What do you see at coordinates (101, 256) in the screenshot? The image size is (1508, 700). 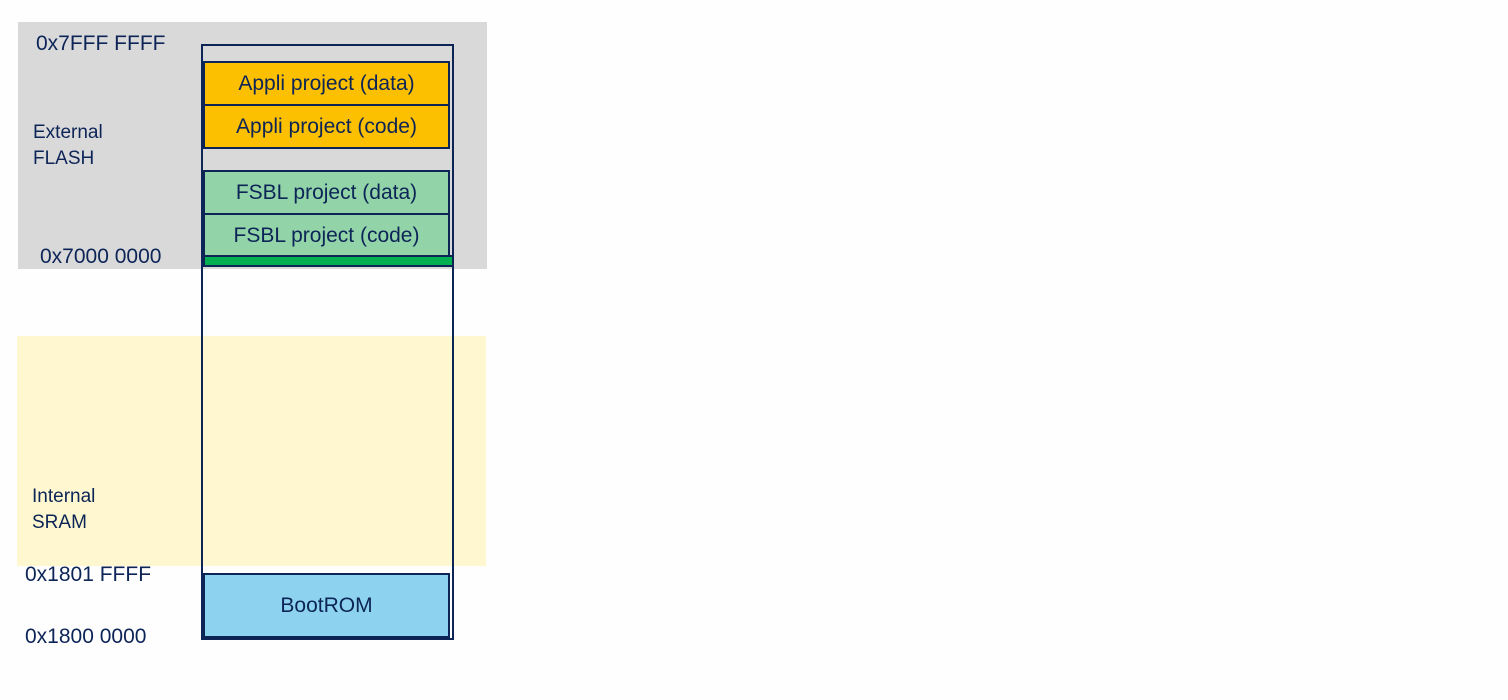 I see `address-flash-base: 0x7000 0000` at bounding box center [101, 256].